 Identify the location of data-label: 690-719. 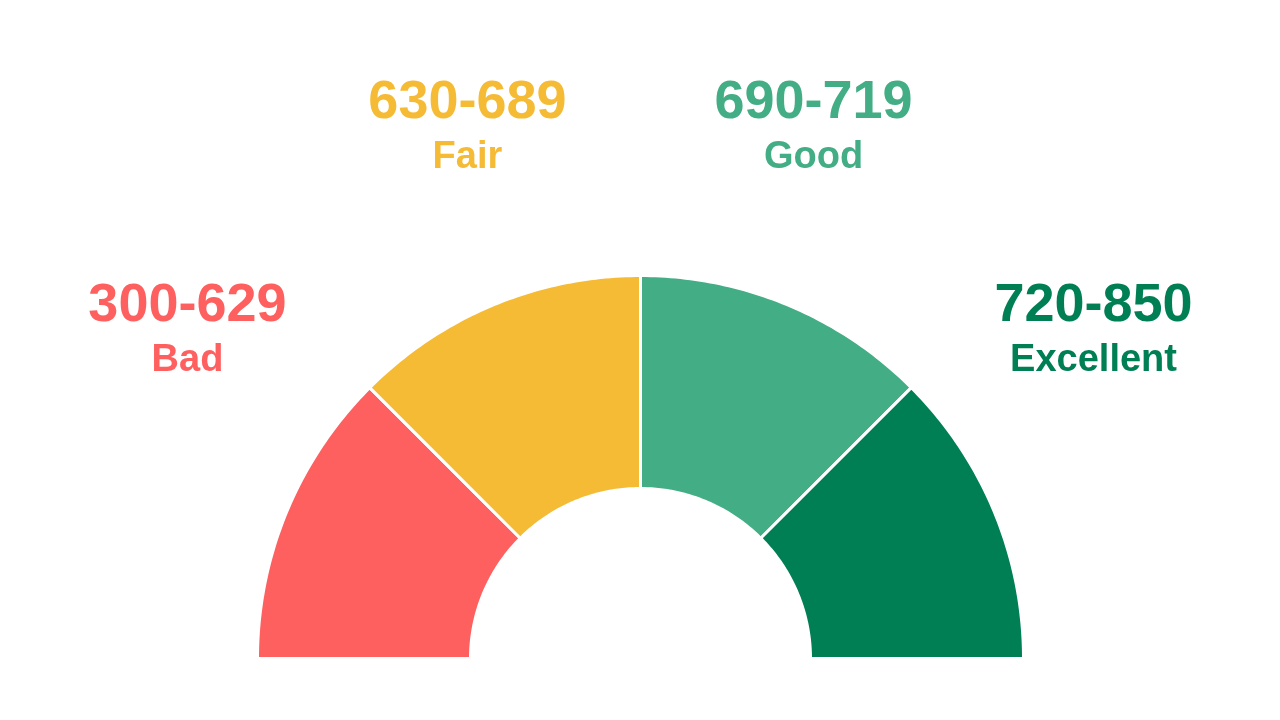
(813, 98).